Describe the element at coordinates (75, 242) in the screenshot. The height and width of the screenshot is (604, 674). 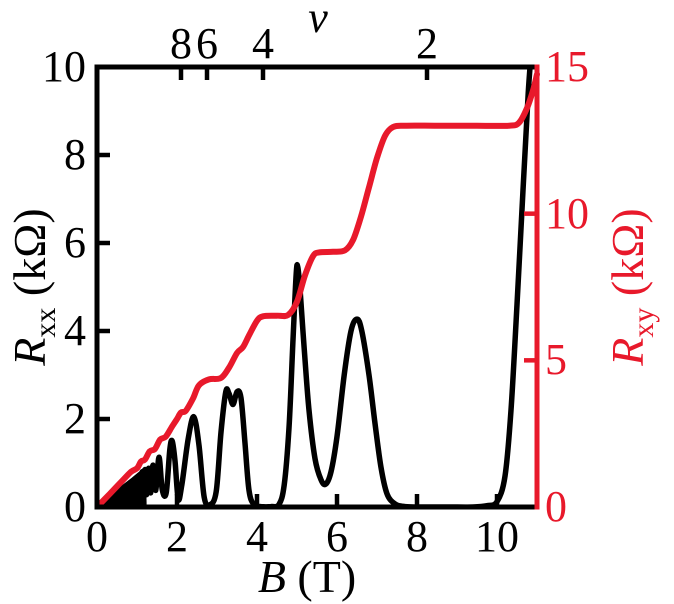
I see `y-left-tick-label: 6` at that location.